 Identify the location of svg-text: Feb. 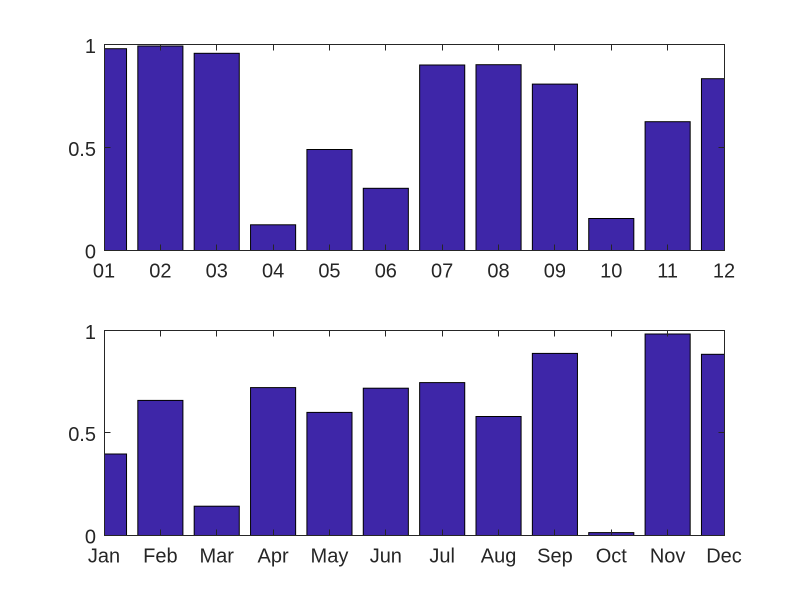
(160, 557).